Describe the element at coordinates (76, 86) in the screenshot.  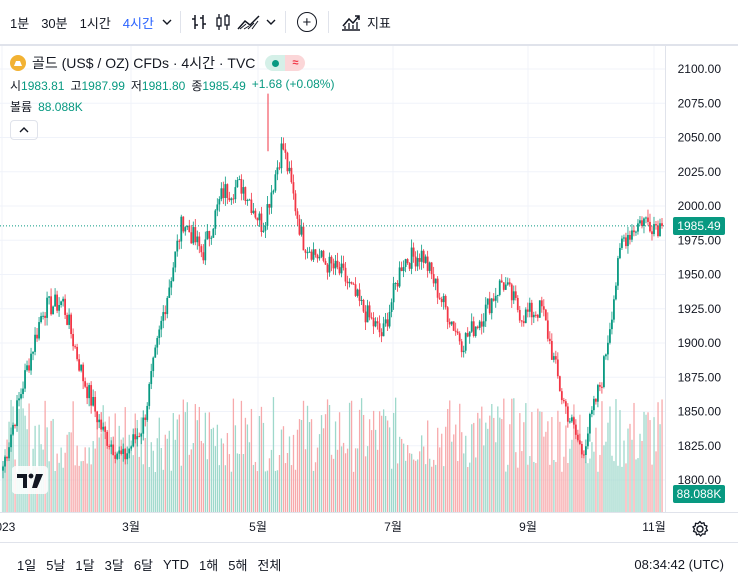
I see `high-label: 고` at that location.